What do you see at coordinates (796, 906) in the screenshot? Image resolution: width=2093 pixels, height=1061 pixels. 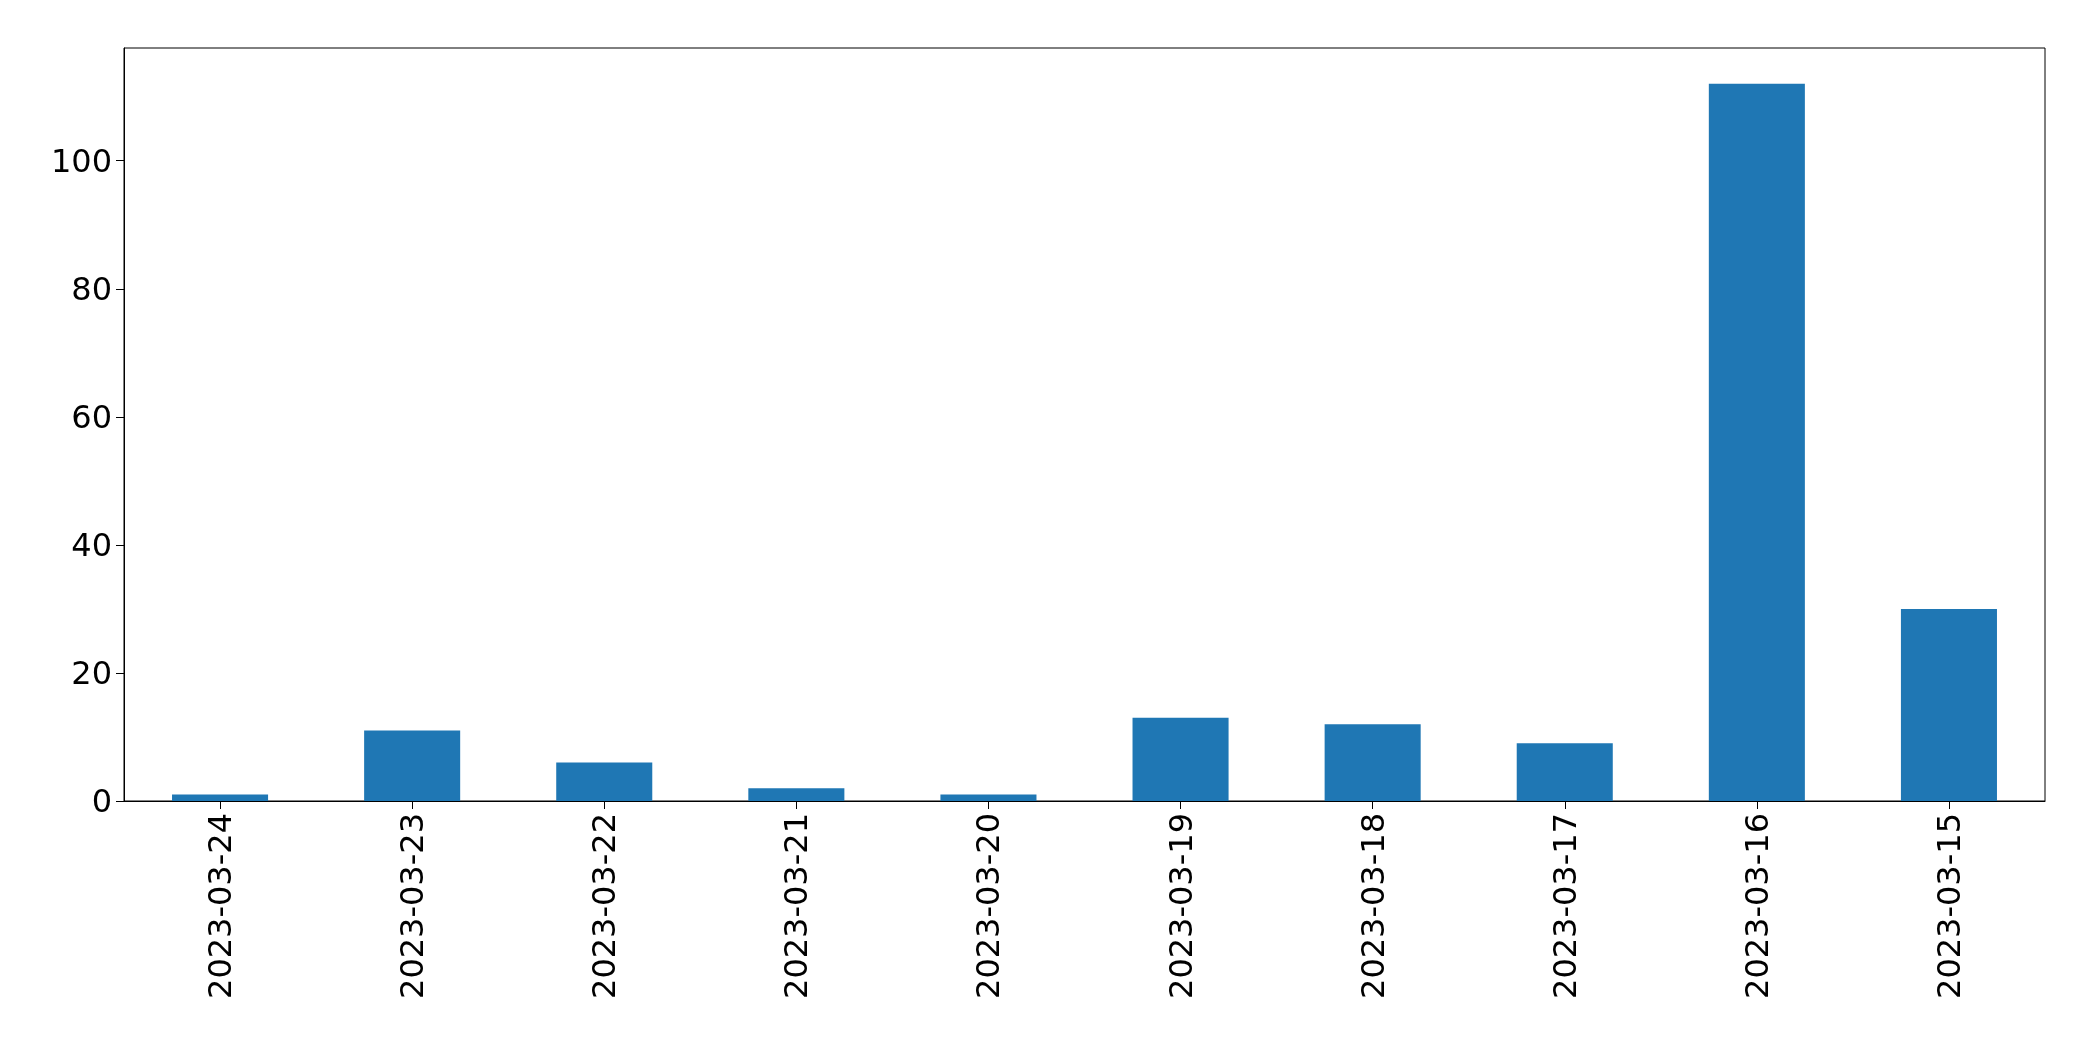 I see `x-tick-label: 2023-03-21` at bounding box center [796, 906].